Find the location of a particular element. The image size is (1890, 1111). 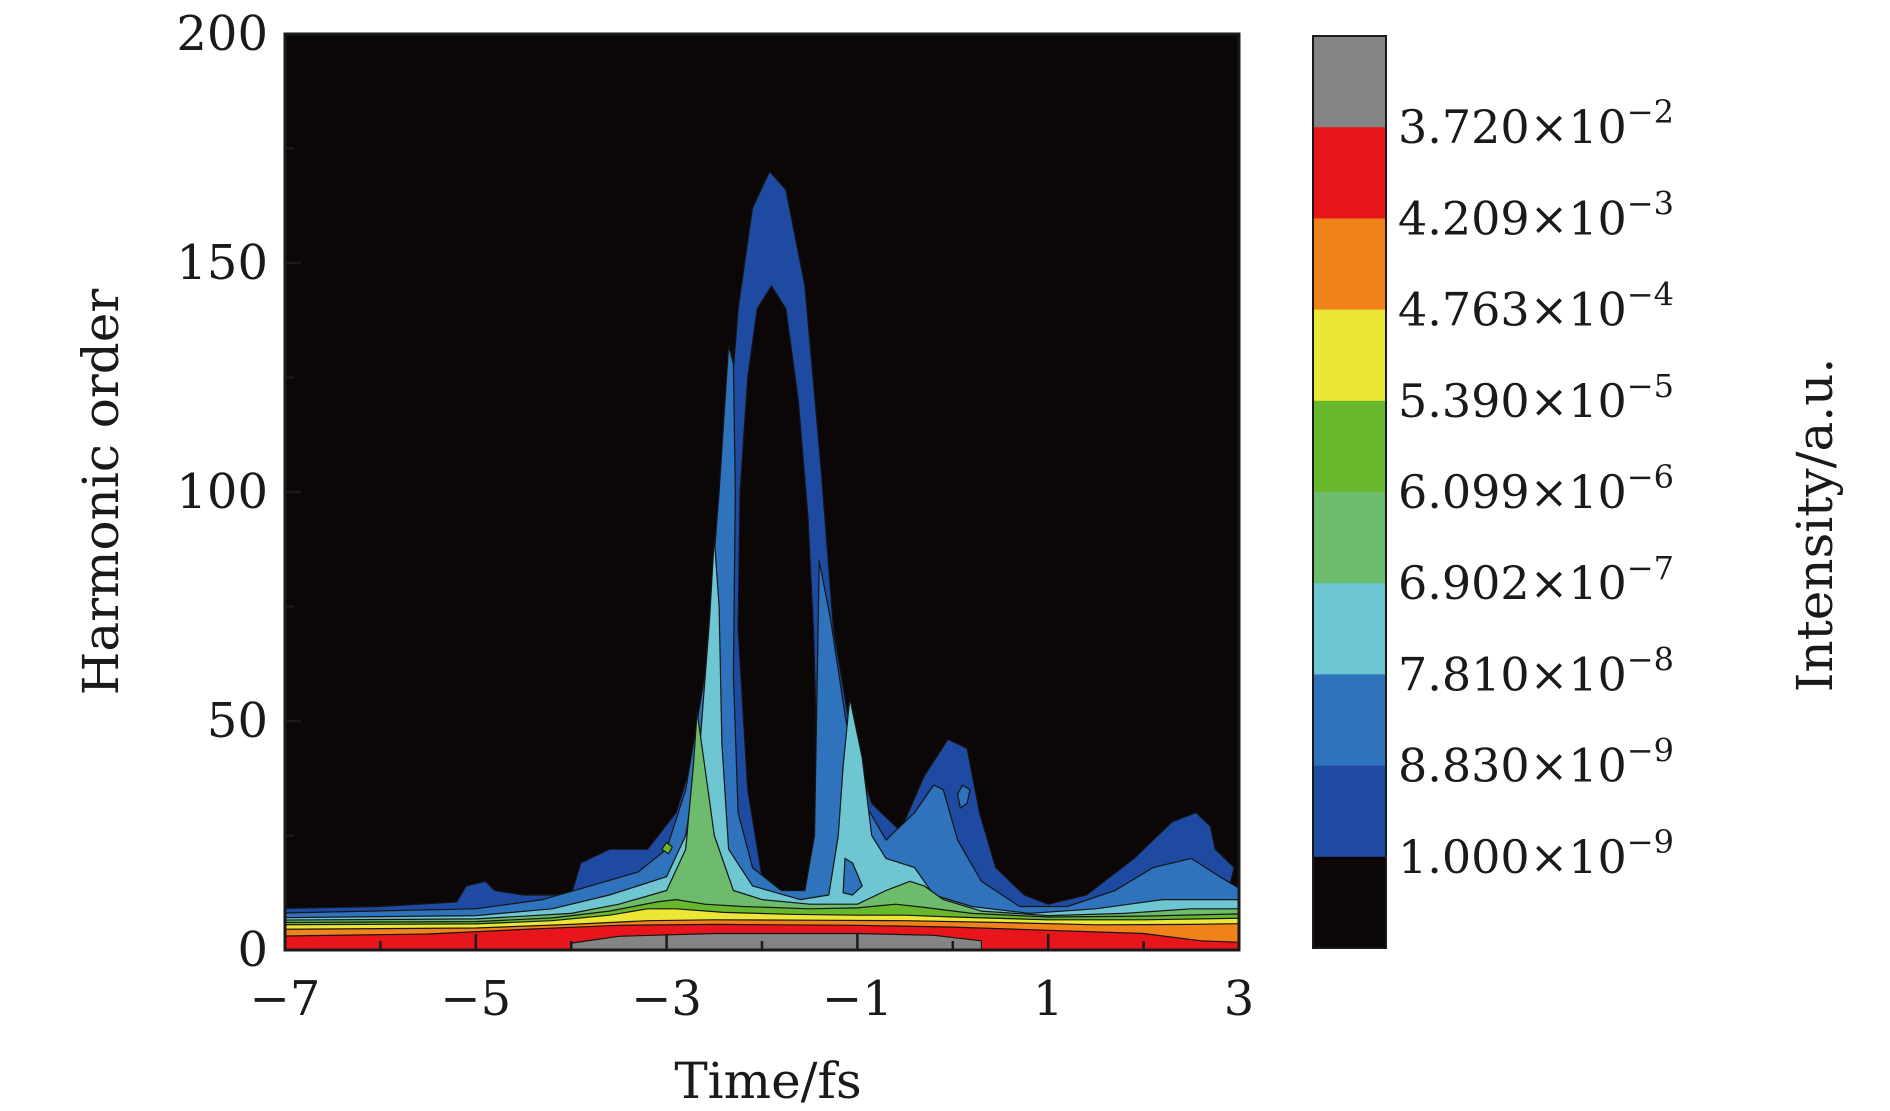

contour-island-green is located at coordinates (667, 848).